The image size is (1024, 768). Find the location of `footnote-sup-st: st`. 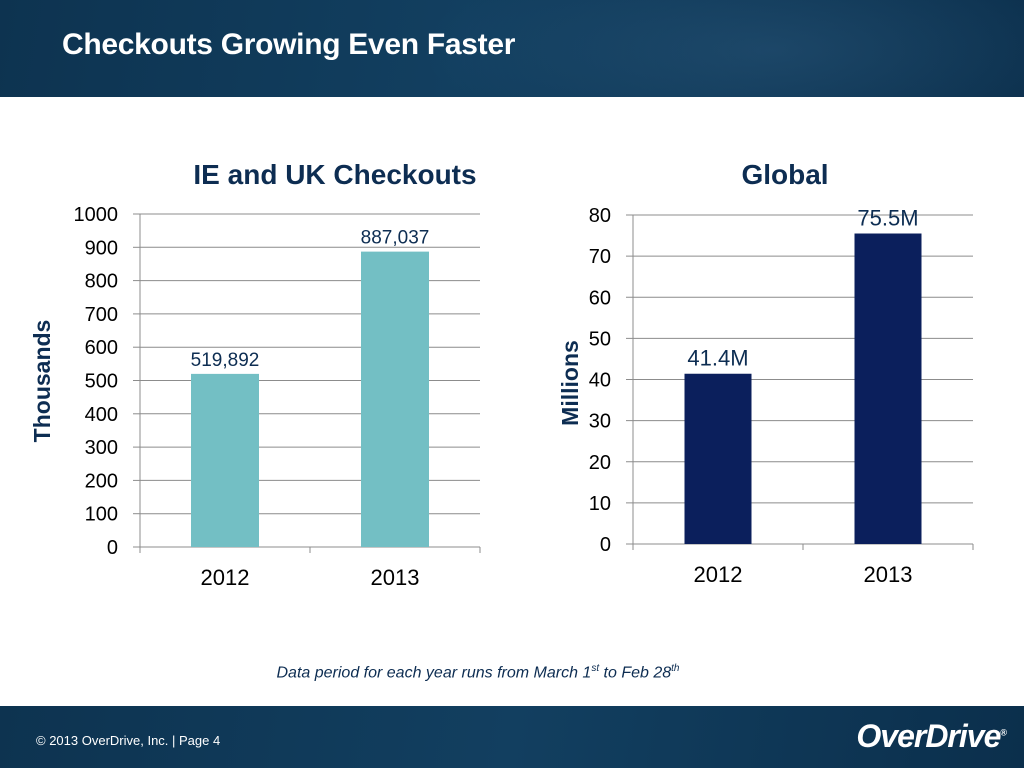

footnote-sup-st: st is located at coordinates (595, 668).